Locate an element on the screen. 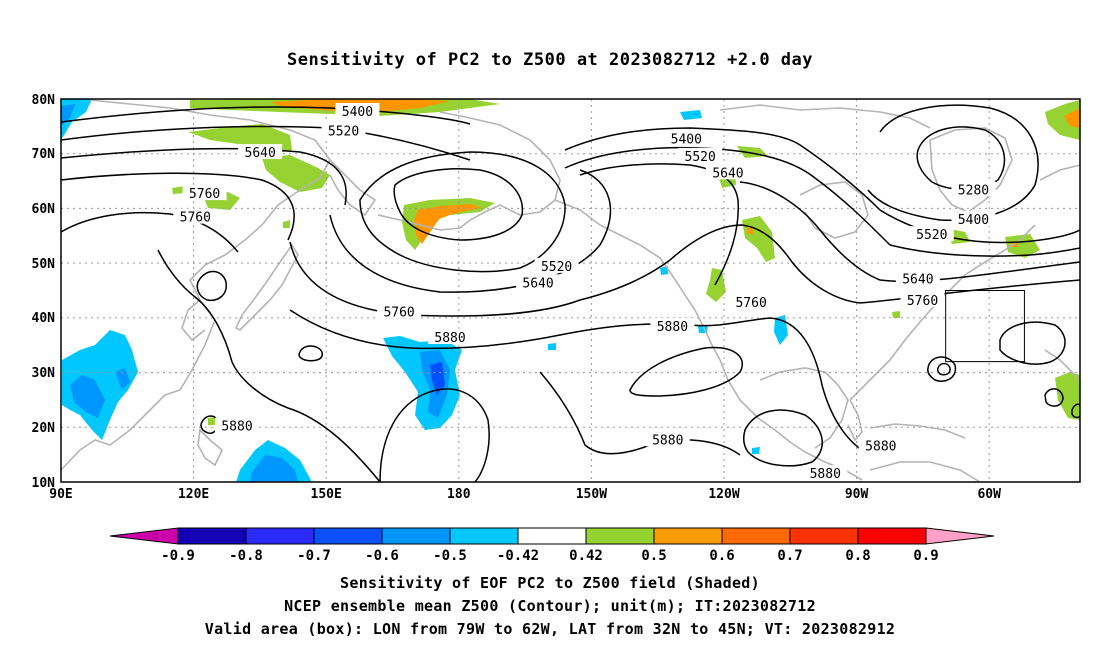 Image resolution: width=1100 pixels, height=654 pixels. contour-label: 5400 is located at coordinates (973, 220).